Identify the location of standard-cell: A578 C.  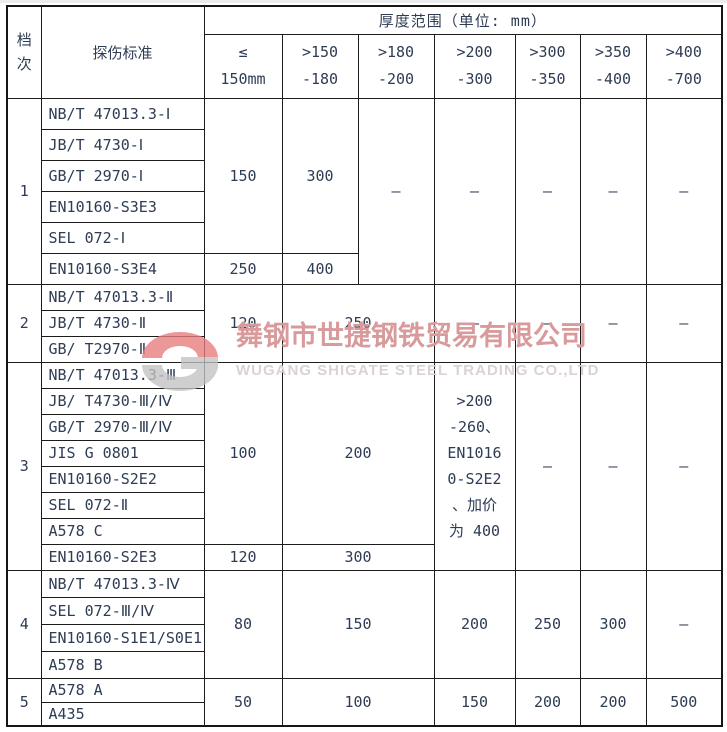
(122, 531).